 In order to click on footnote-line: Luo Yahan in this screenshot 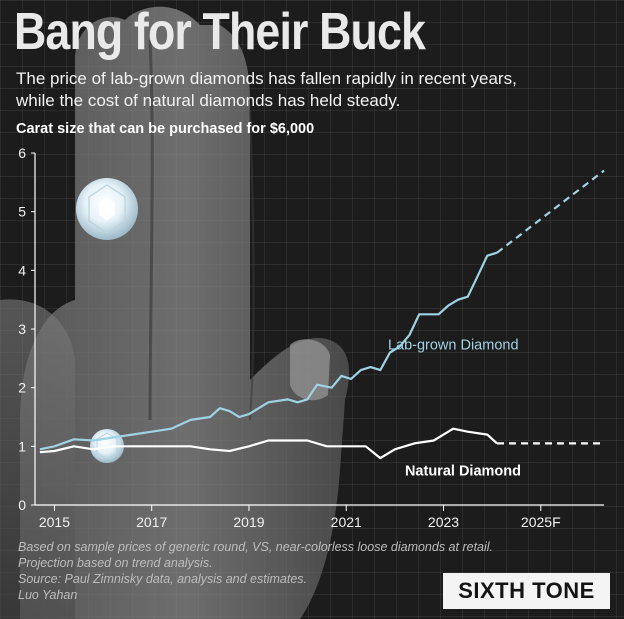, I will do `click(48, 595)`.